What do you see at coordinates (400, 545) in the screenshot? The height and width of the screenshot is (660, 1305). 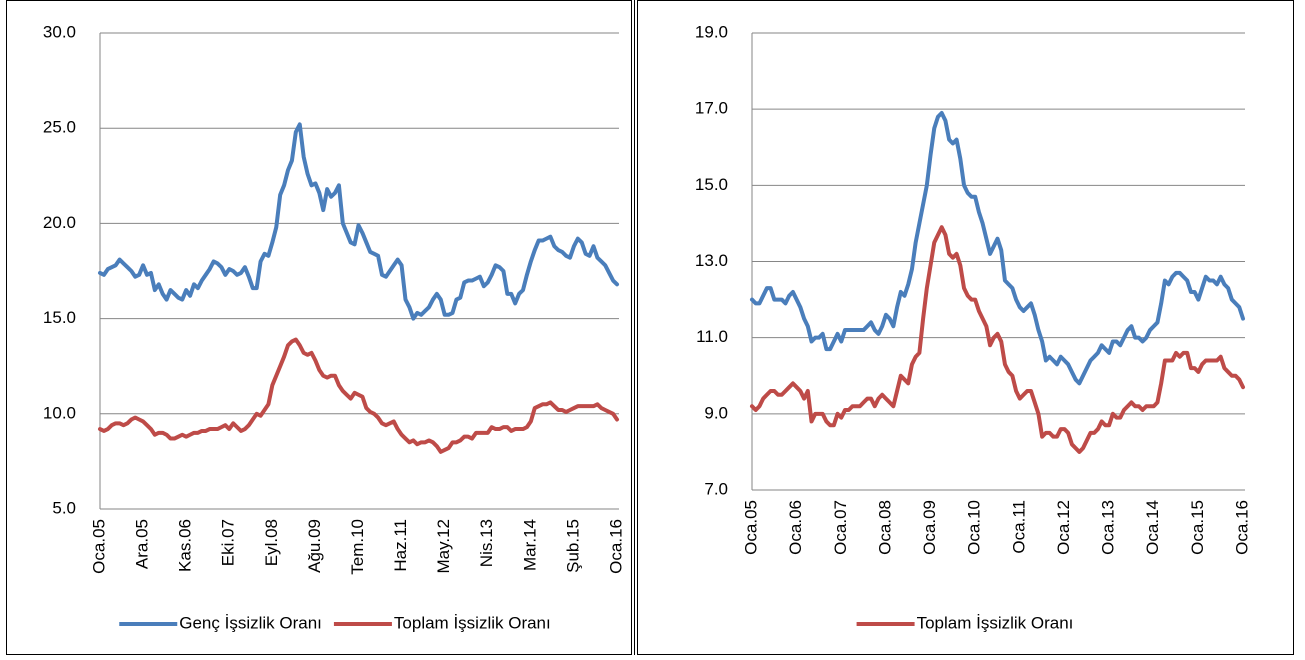 I see `x-tick-label: Haz.11` at bounding box center [400, 545].